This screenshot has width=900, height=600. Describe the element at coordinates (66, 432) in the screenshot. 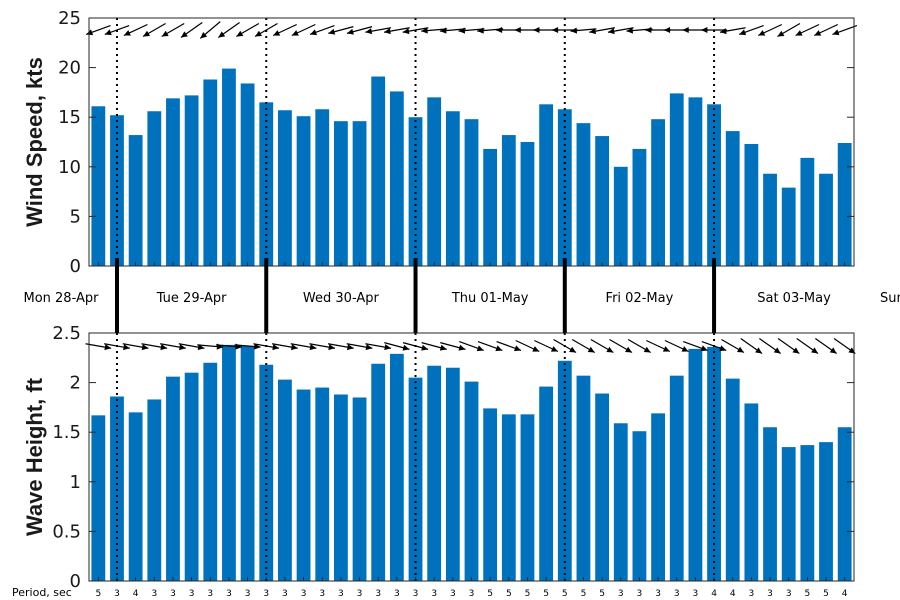

I see `wave-ytick-label: 1.5` at that location.